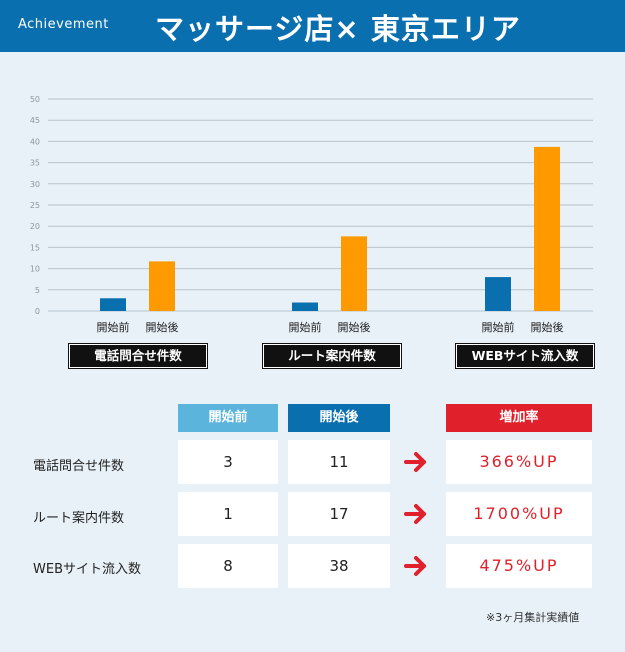 The width and height of the screenshot is (625, 652). Describe the element at coordinates (519, 566) in the screenshot. I see `rate-web: 475%UP` at that location.